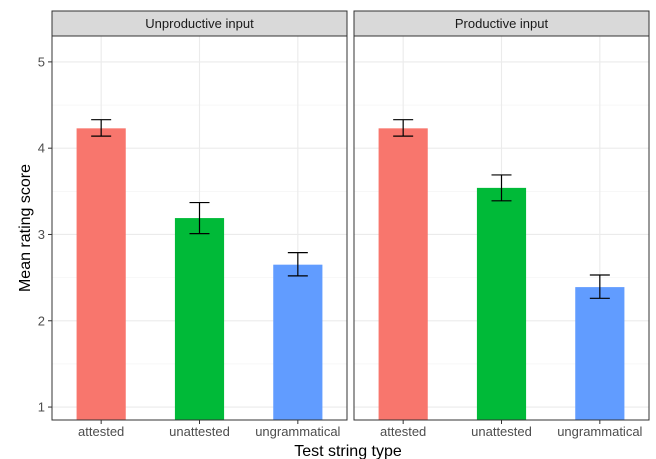  What do you see at coordinates (41, 407) in the screenshot?
I see `y-tick-label: 1` at bounding box center [41, 407].